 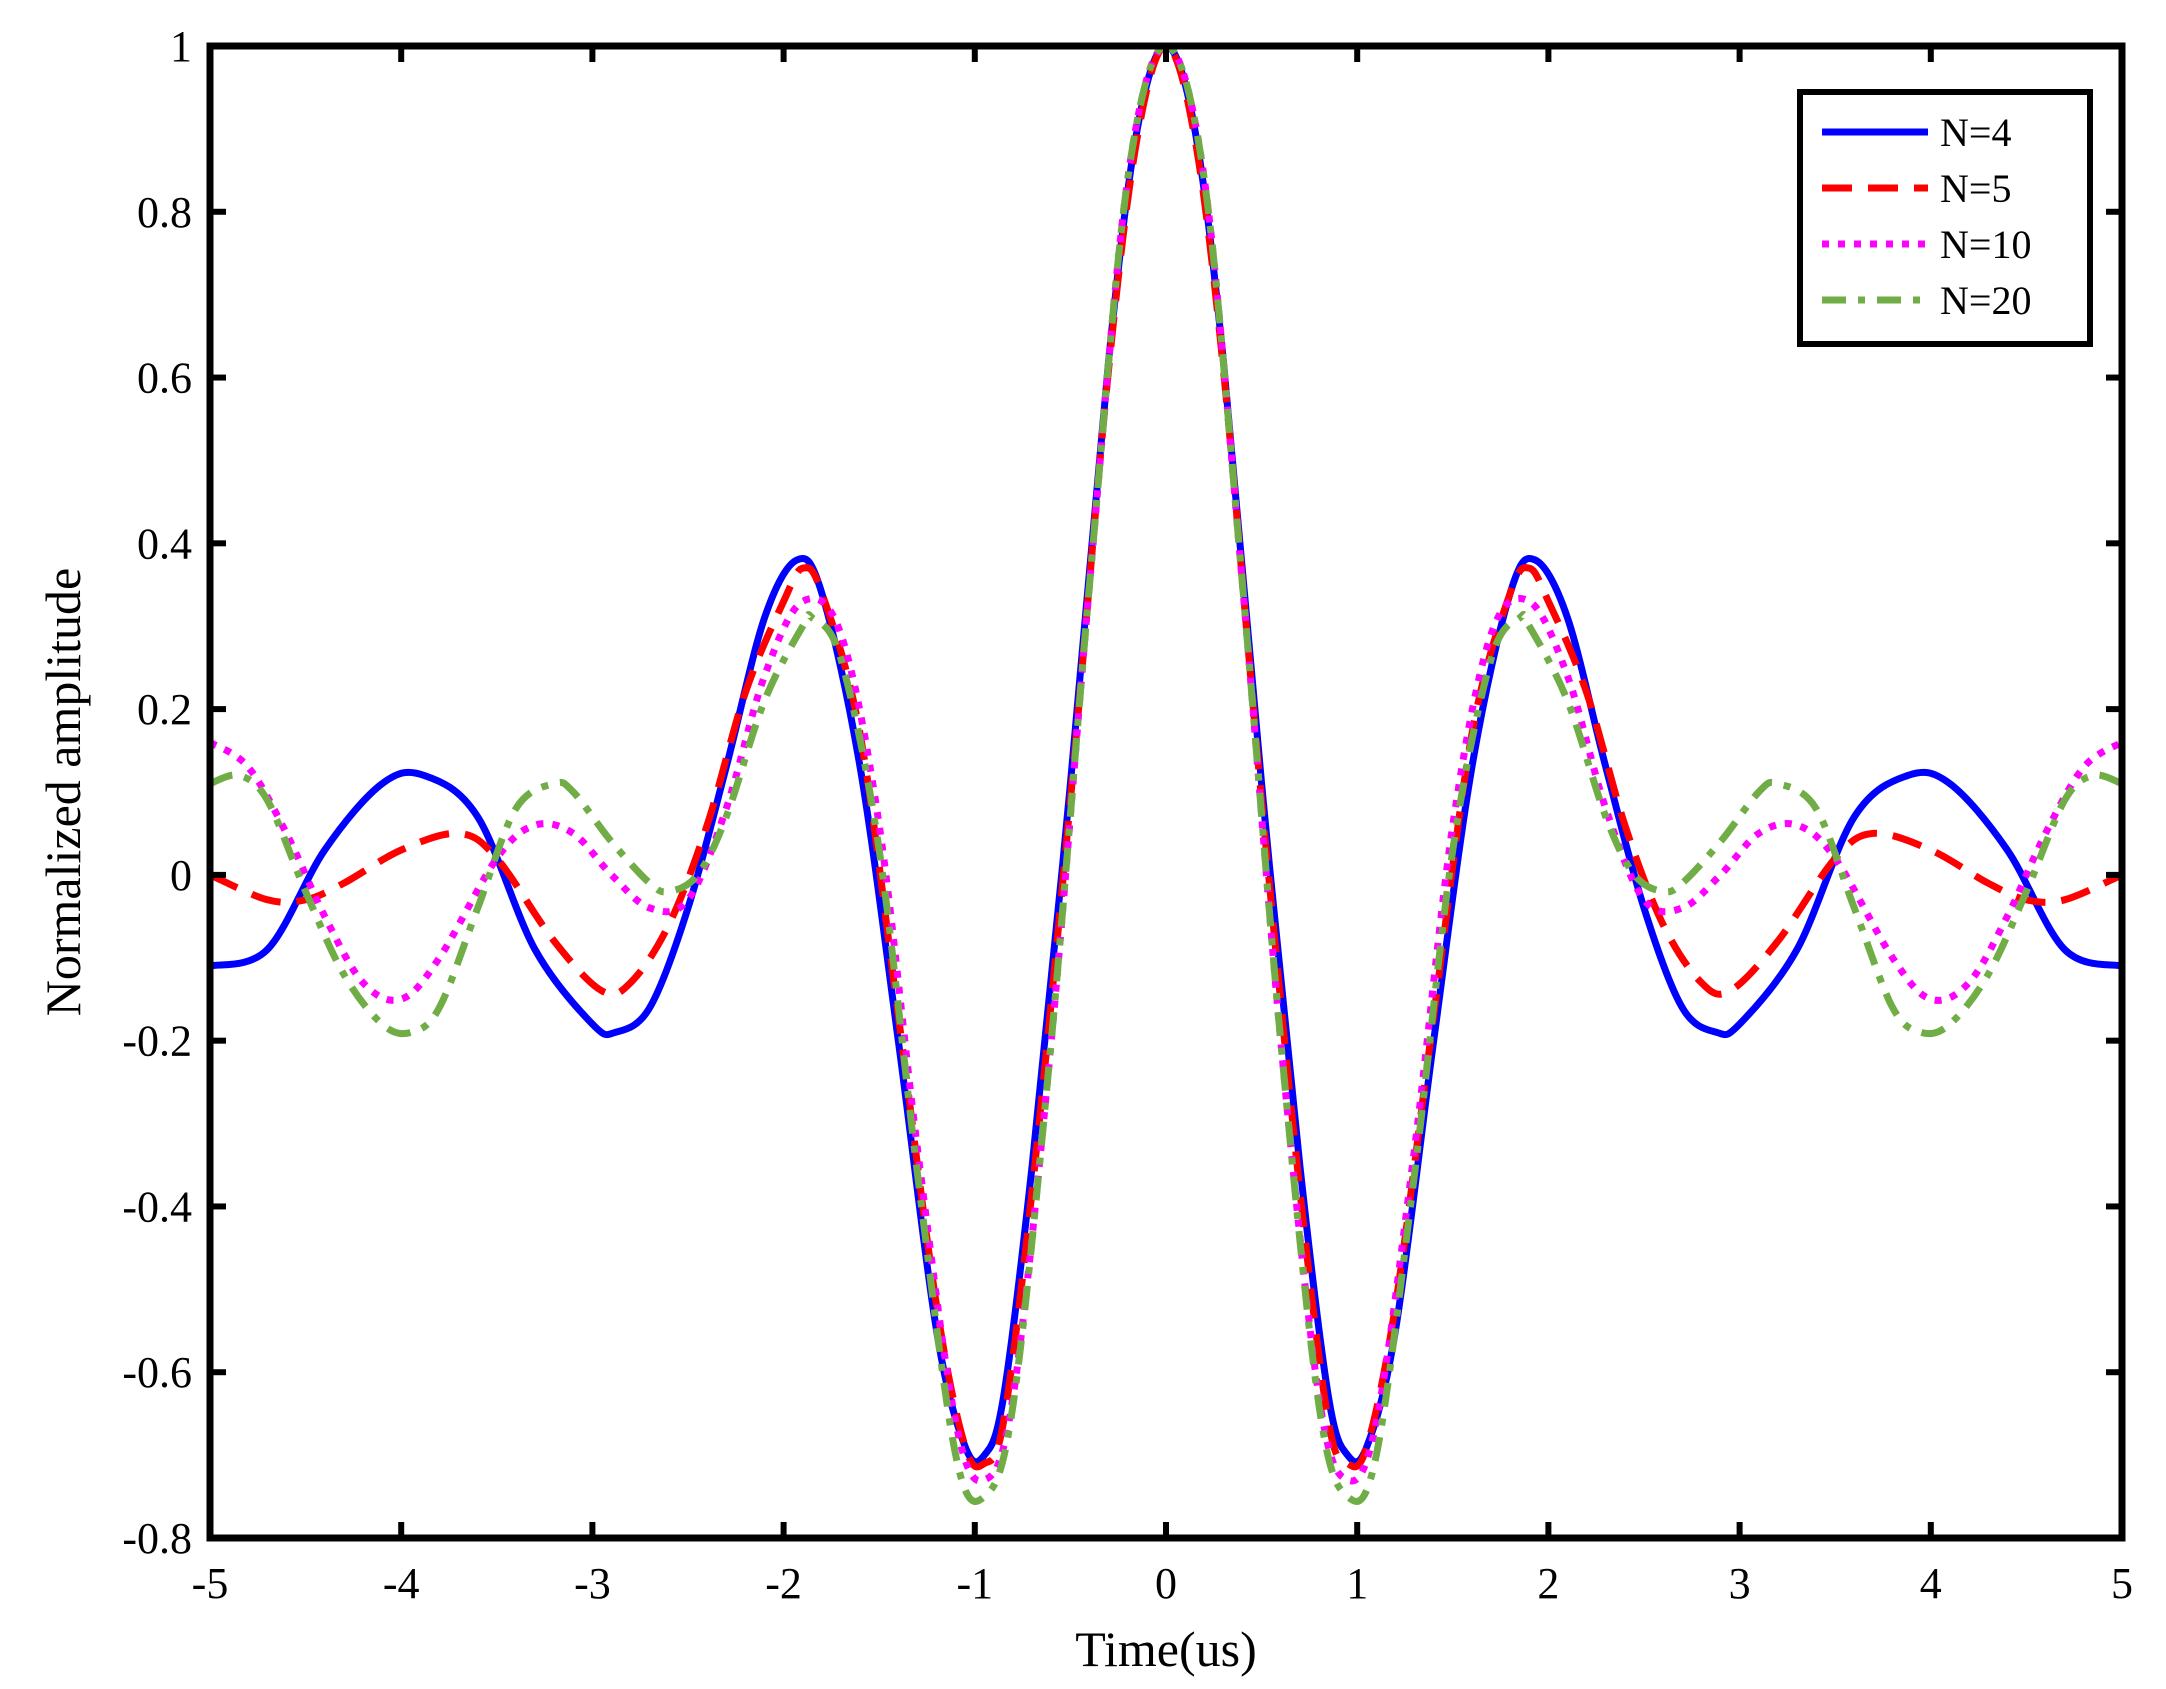 What do you see at coordinates (164, 543) in the screenshot?
I see `y-tick-label: 0.4` at bounding box center [164, 543].